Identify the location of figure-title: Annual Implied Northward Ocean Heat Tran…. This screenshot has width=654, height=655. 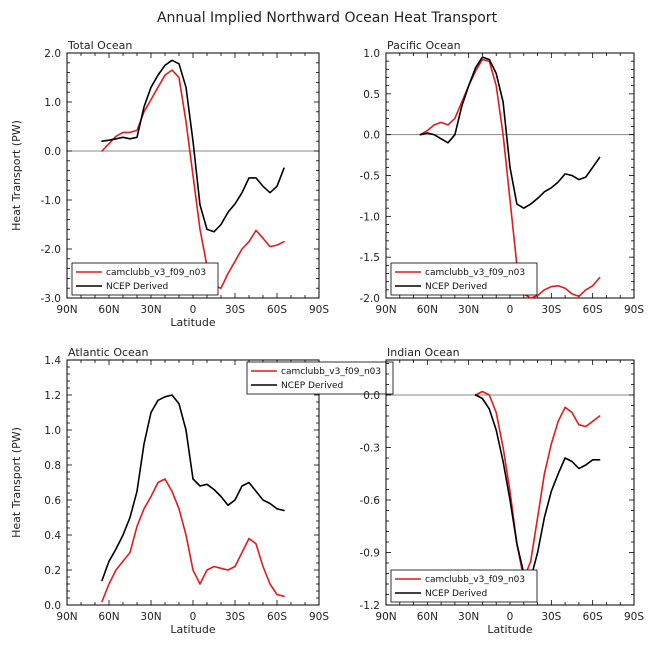
(327, 18).